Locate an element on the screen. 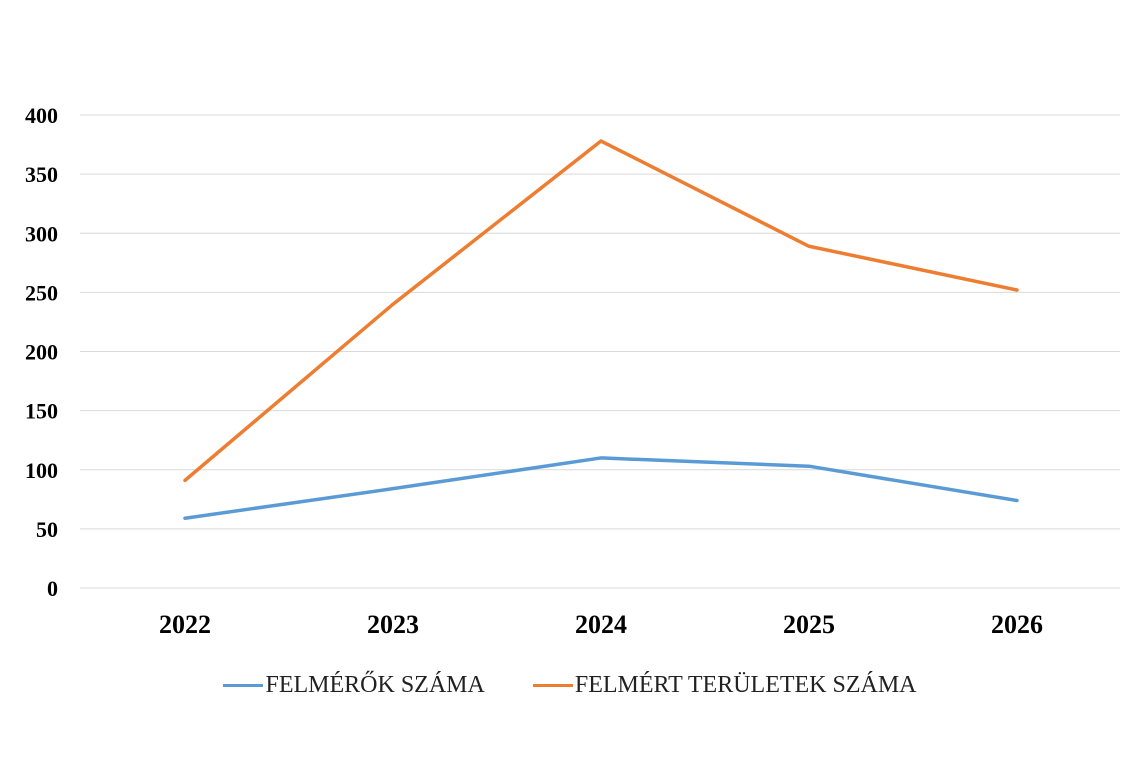  y-tick-label: 400 is located at coordinates (41, 115).